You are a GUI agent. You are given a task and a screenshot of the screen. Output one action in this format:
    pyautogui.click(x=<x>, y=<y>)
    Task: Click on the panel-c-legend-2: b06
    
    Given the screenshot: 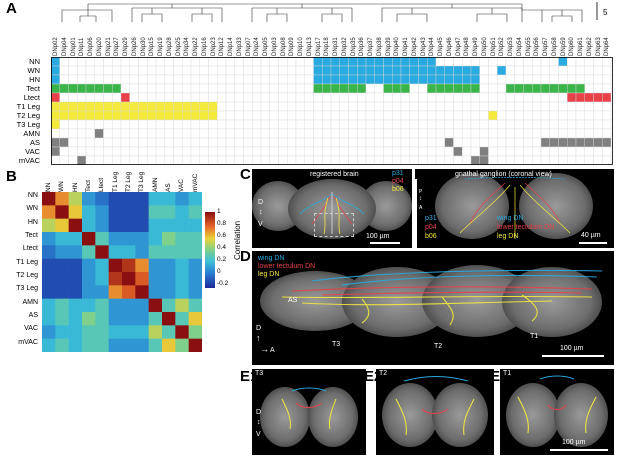 What is the action you would take?
    pyautogui.click(x=398, y=189)
    